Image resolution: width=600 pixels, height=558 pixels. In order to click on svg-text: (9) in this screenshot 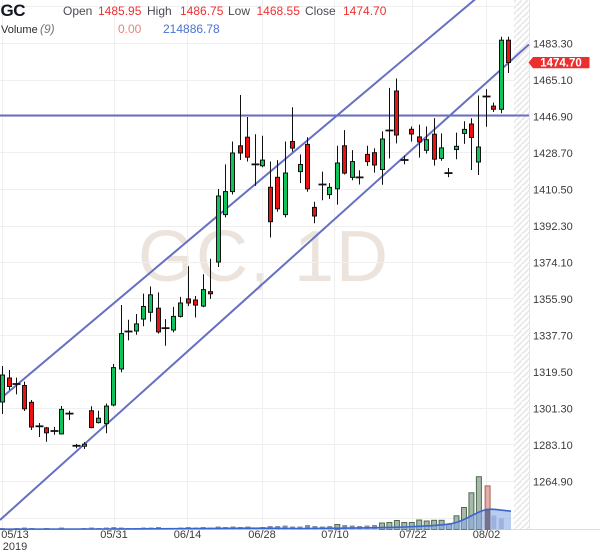, I will do `click(47, 29)`.